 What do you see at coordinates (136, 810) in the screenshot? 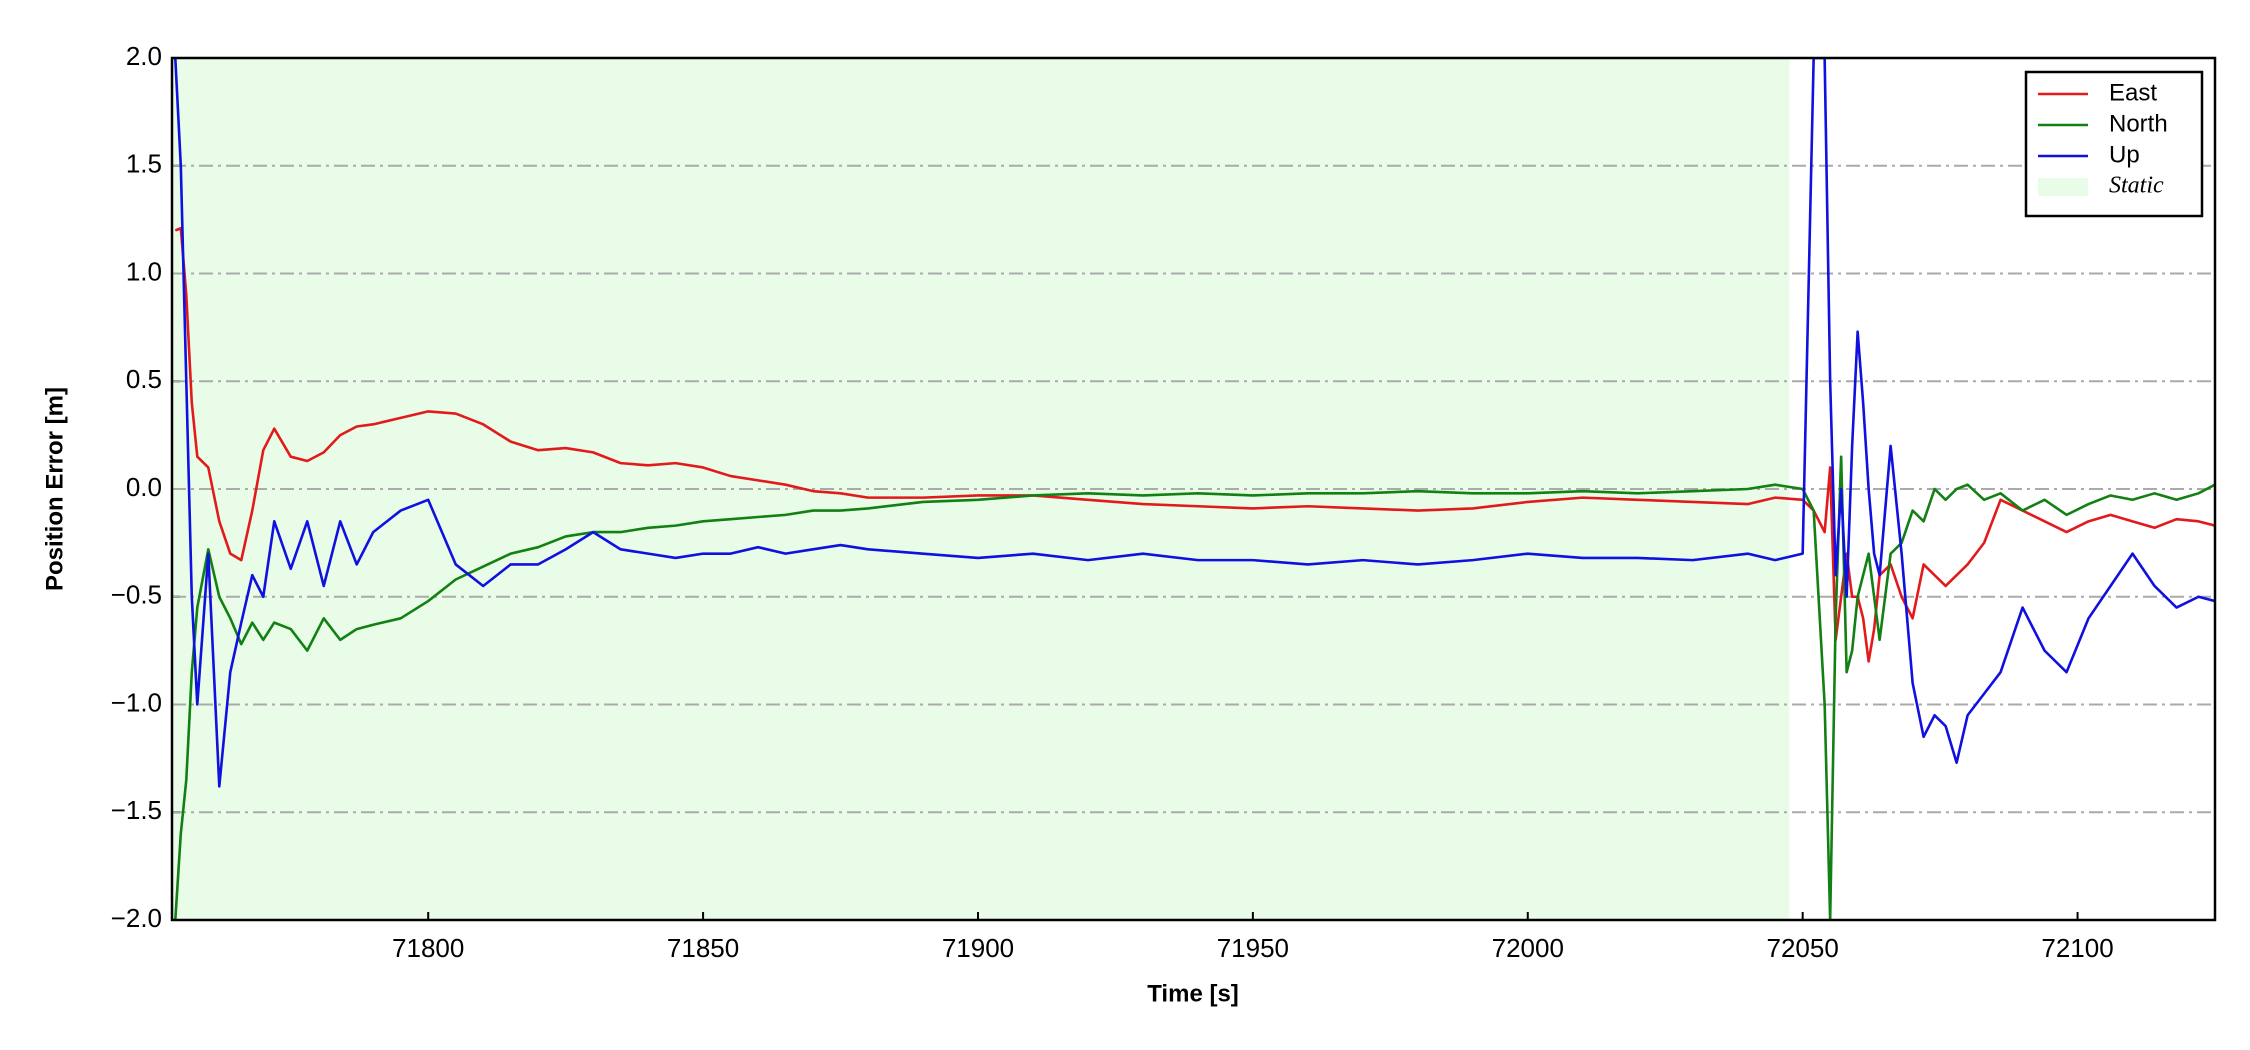
I see `y-tick-label: −1.5` at bounding box center [136, 810].